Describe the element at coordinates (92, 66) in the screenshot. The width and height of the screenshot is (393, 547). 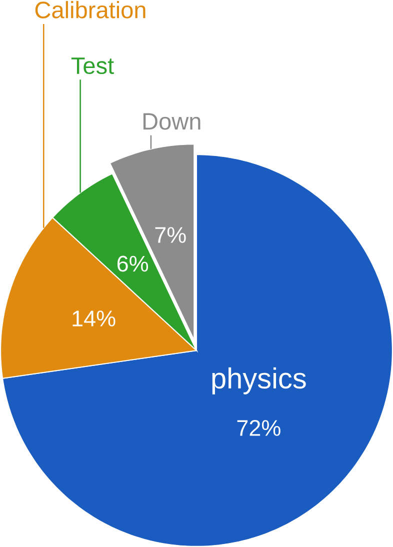
I see `slice-label: Test` at that location.